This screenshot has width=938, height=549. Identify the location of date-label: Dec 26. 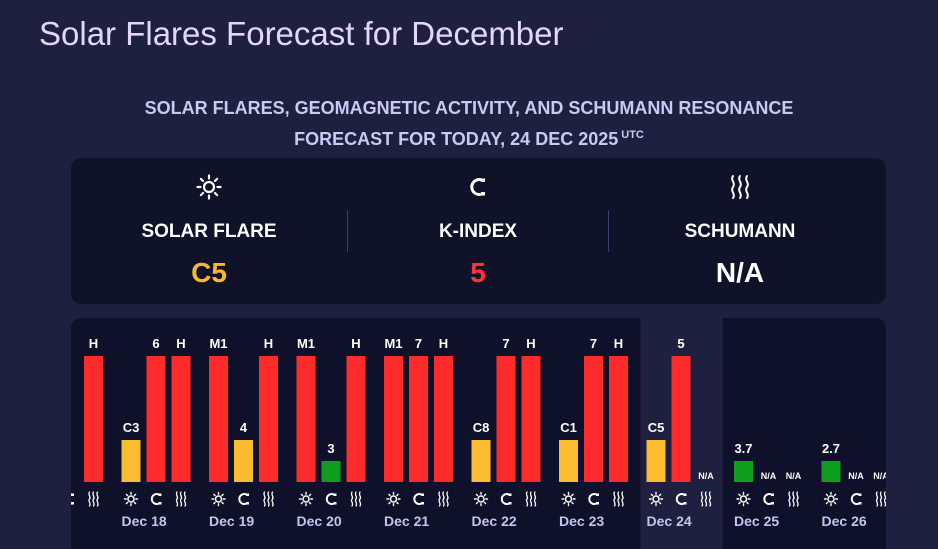
(844, 521).